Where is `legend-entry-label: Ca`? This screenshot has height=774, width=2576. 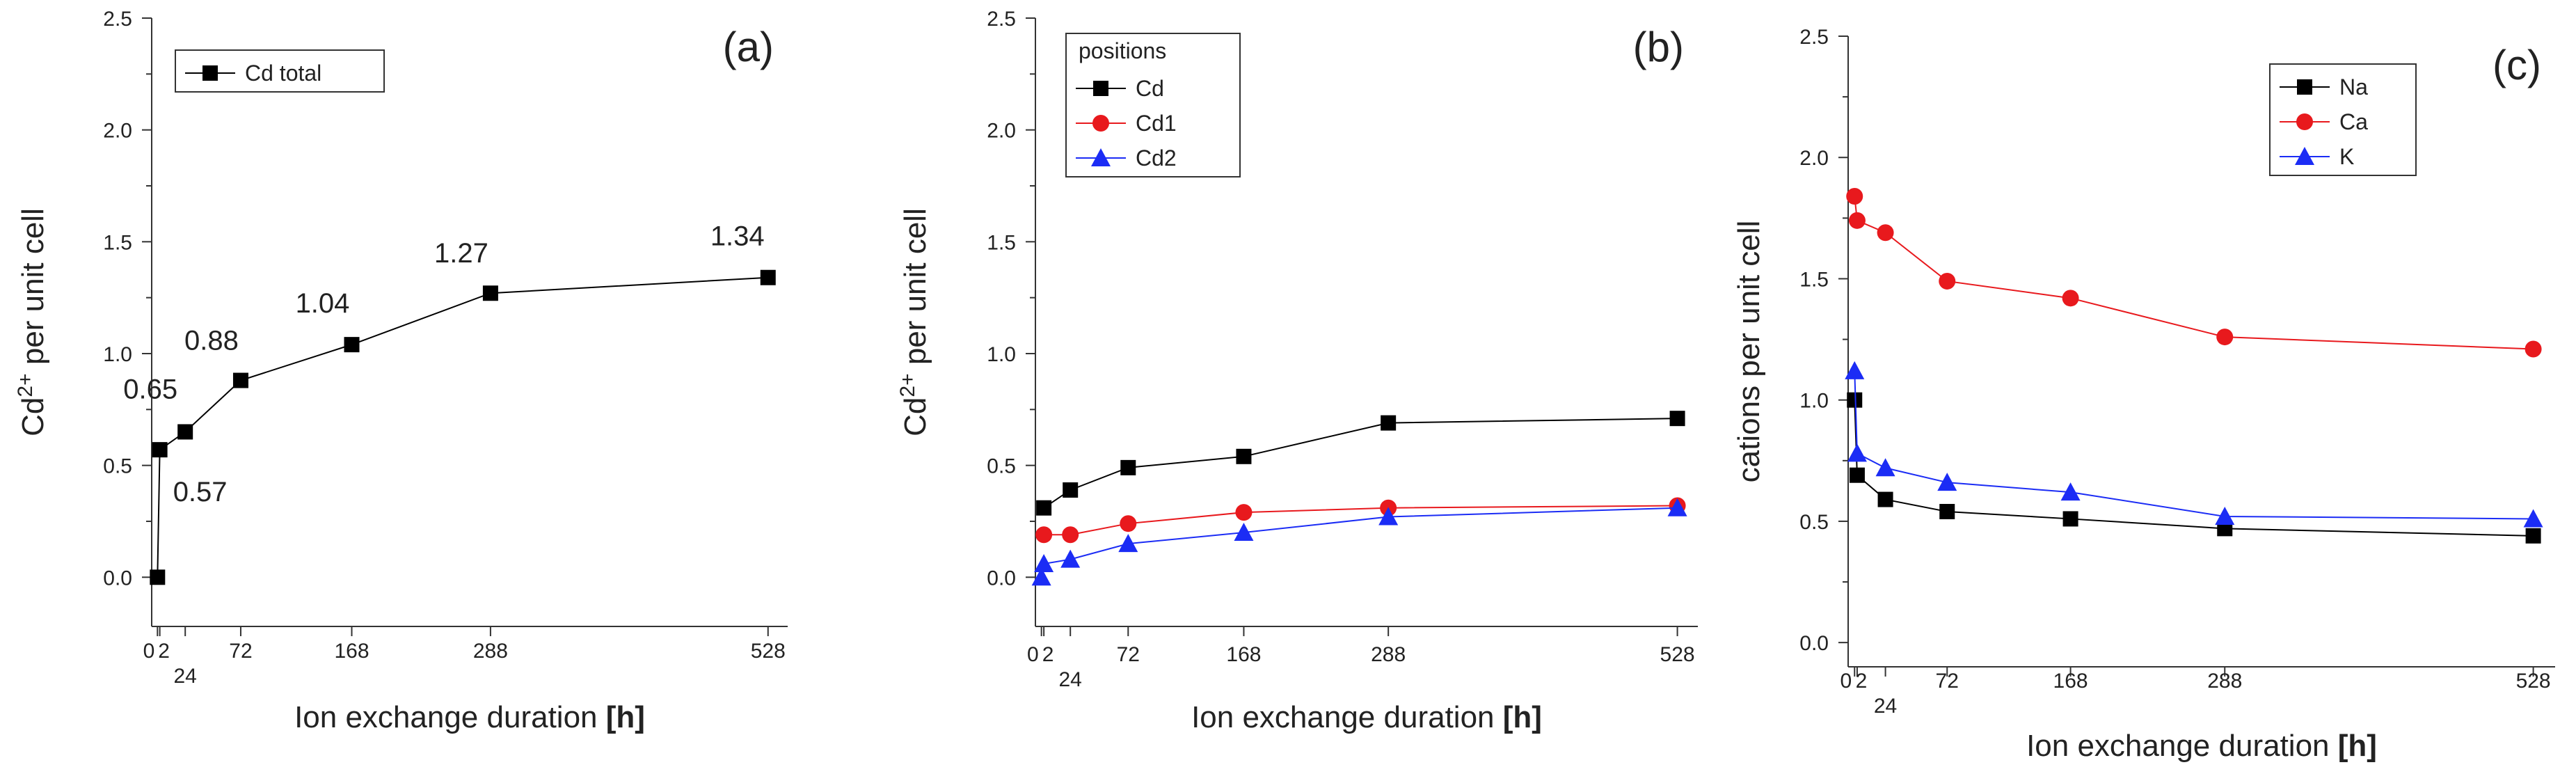 legend-entry-label: Ca is located at coordinates (2353, 121).